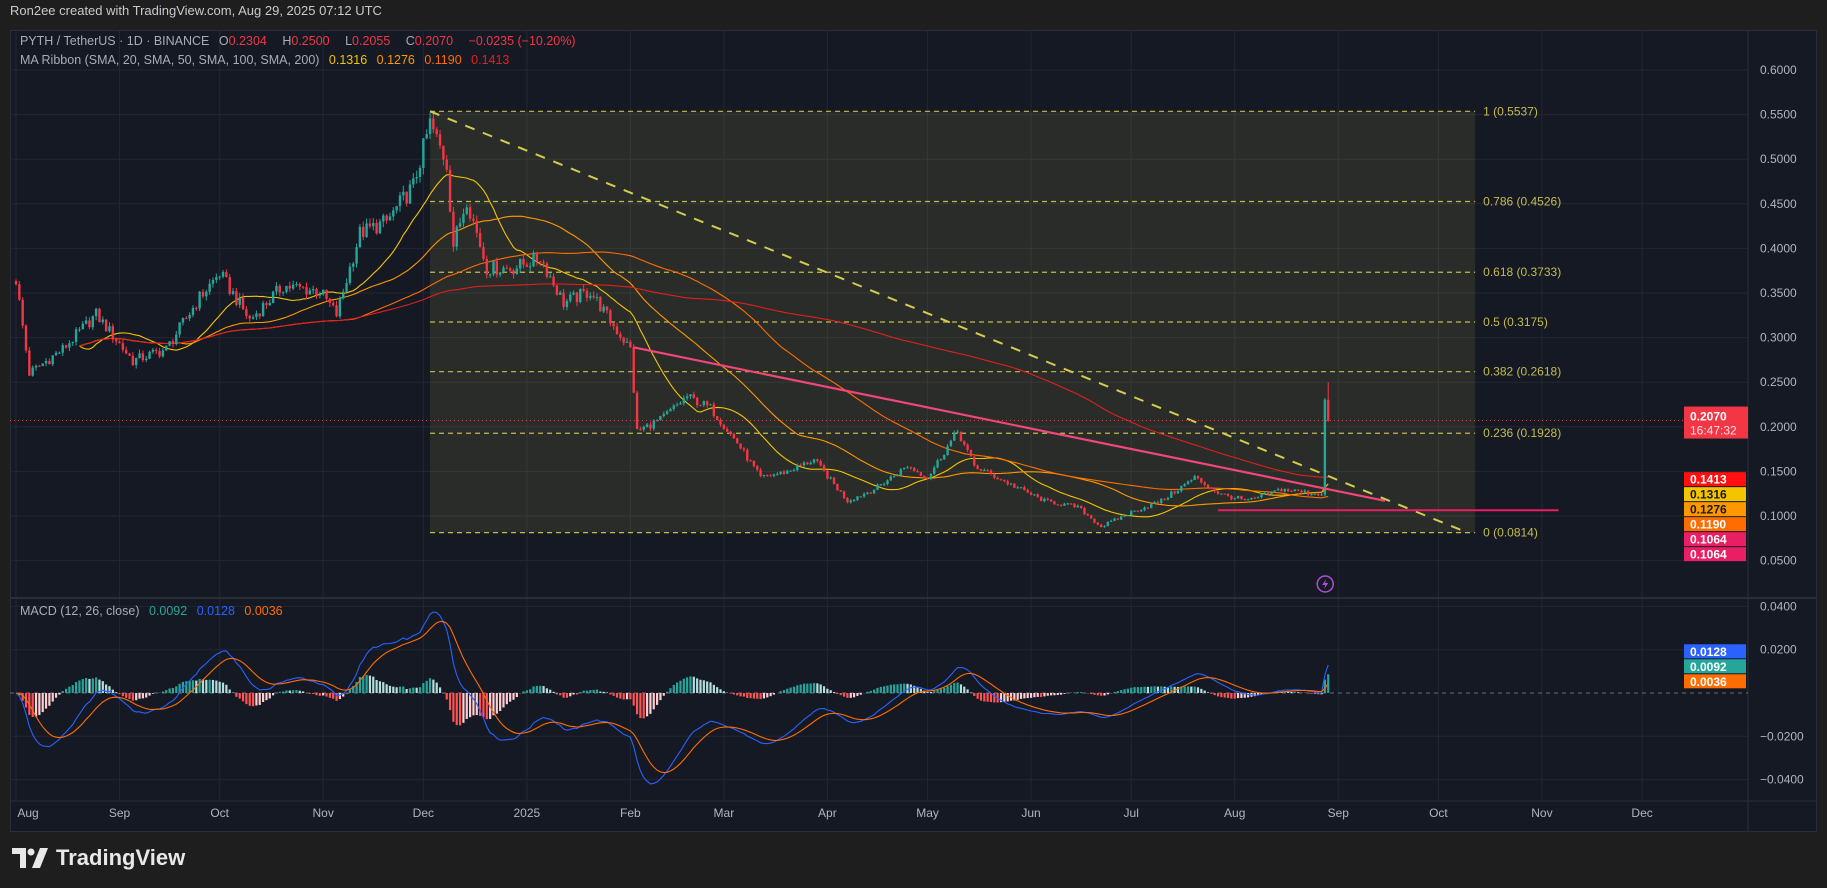 This screenshot has height=888, width=1827. What do you see at coordinates (1778, 382) in the screenshot?
I see `price-tick-label: 0.2500` at bounding box center [1778, 382].